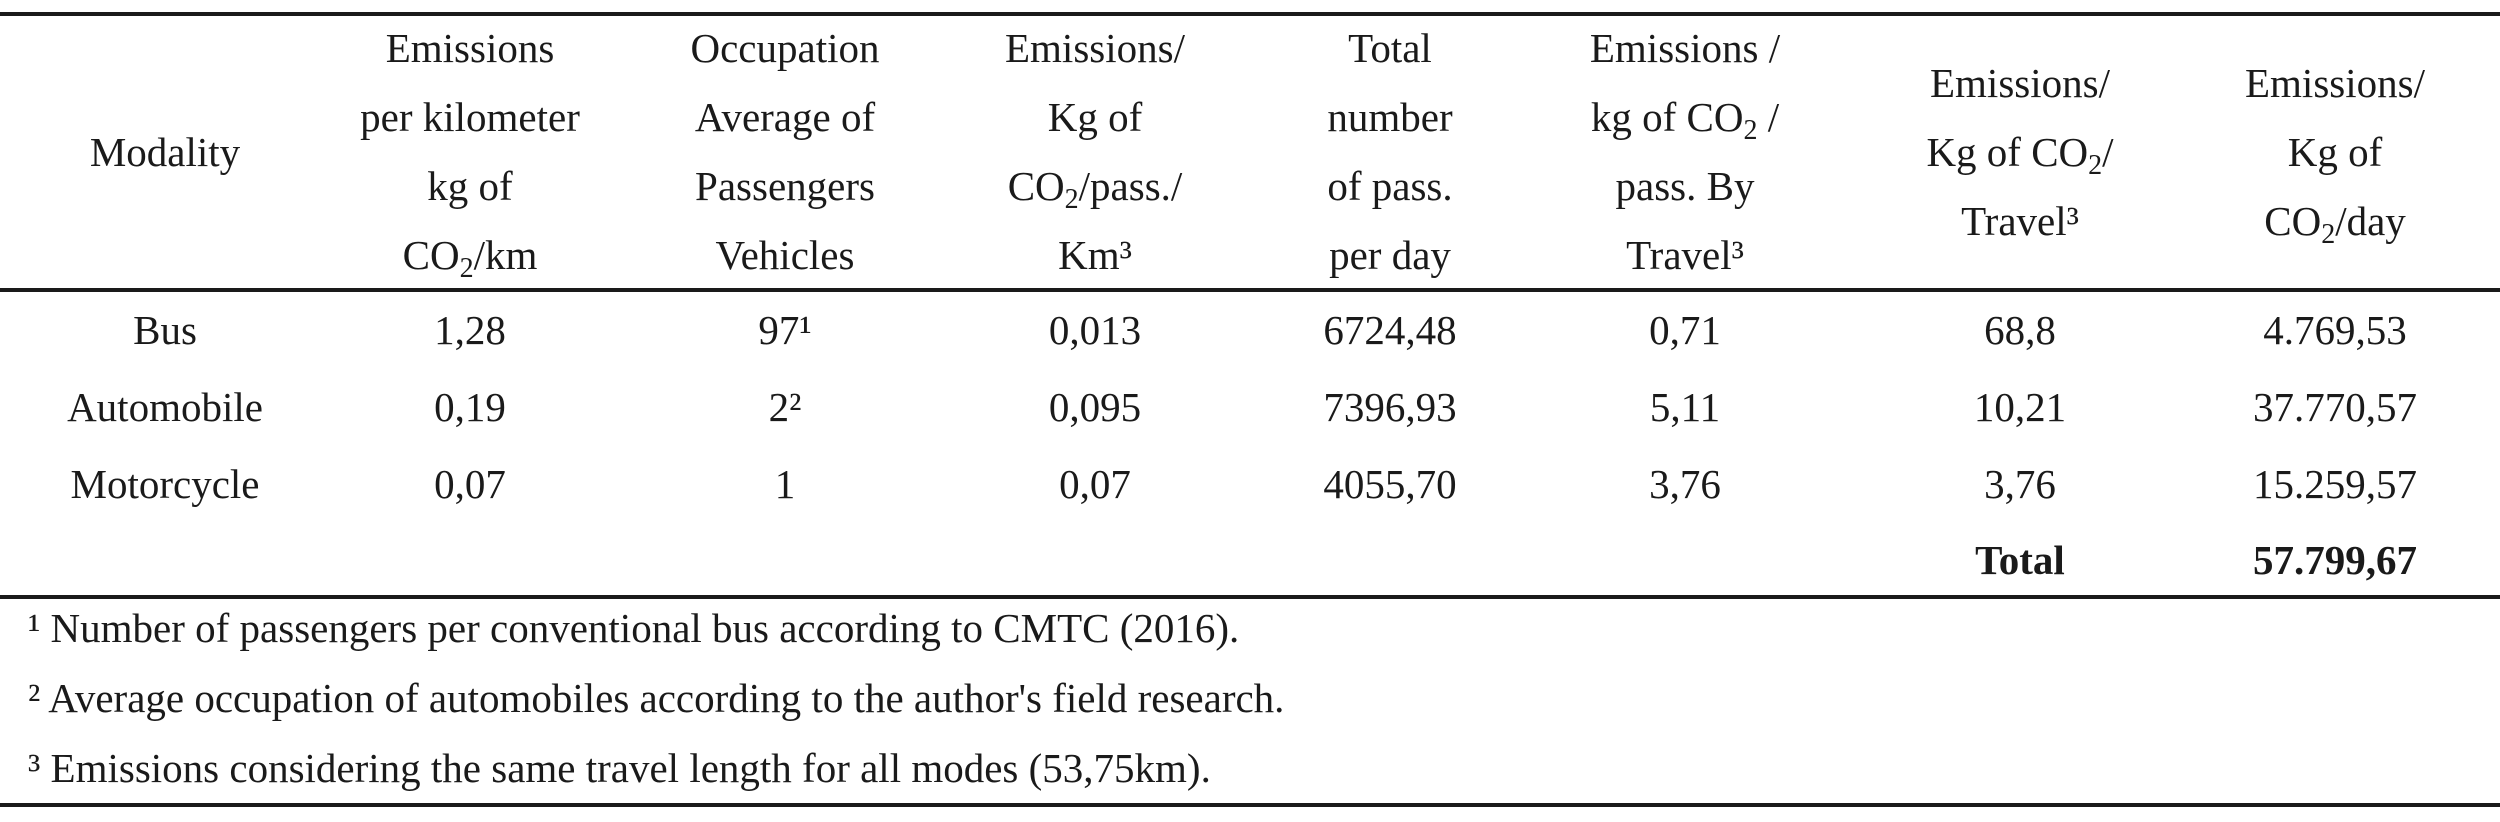 This screenshot has width=2500, height=822. What do you see at coordinates (1685, 186) in the screenshot?
I see `header-line: pass. By` at bounding box center [1685, 186].